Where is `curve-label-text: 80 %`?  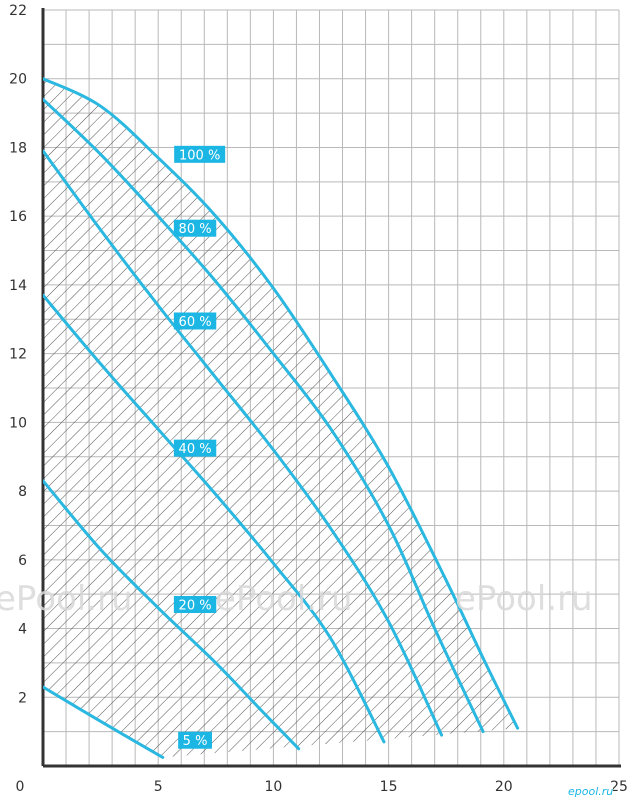
curve-label-text: 80 % is located at coordinates (195, 229).